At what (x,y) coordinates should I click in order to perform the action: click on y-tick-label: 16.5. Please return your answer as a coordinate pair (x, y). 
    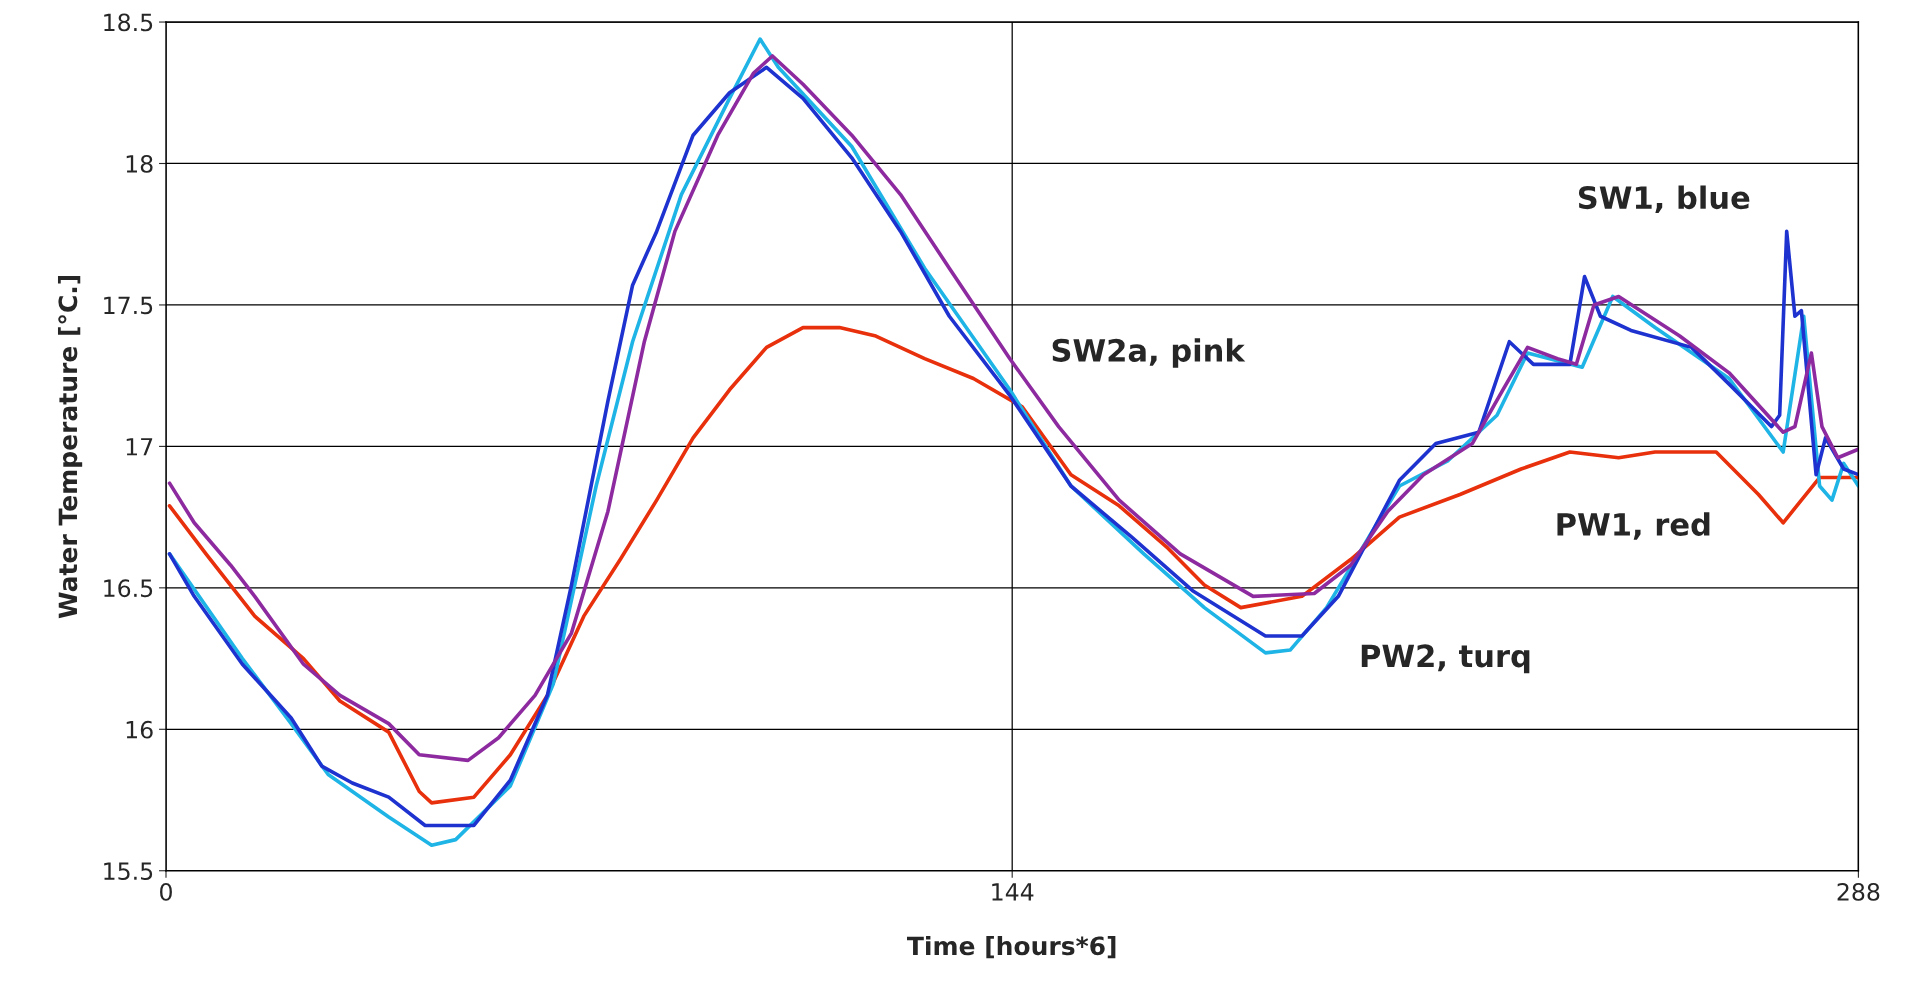
    Looking at the image, I should click on (128, 588).